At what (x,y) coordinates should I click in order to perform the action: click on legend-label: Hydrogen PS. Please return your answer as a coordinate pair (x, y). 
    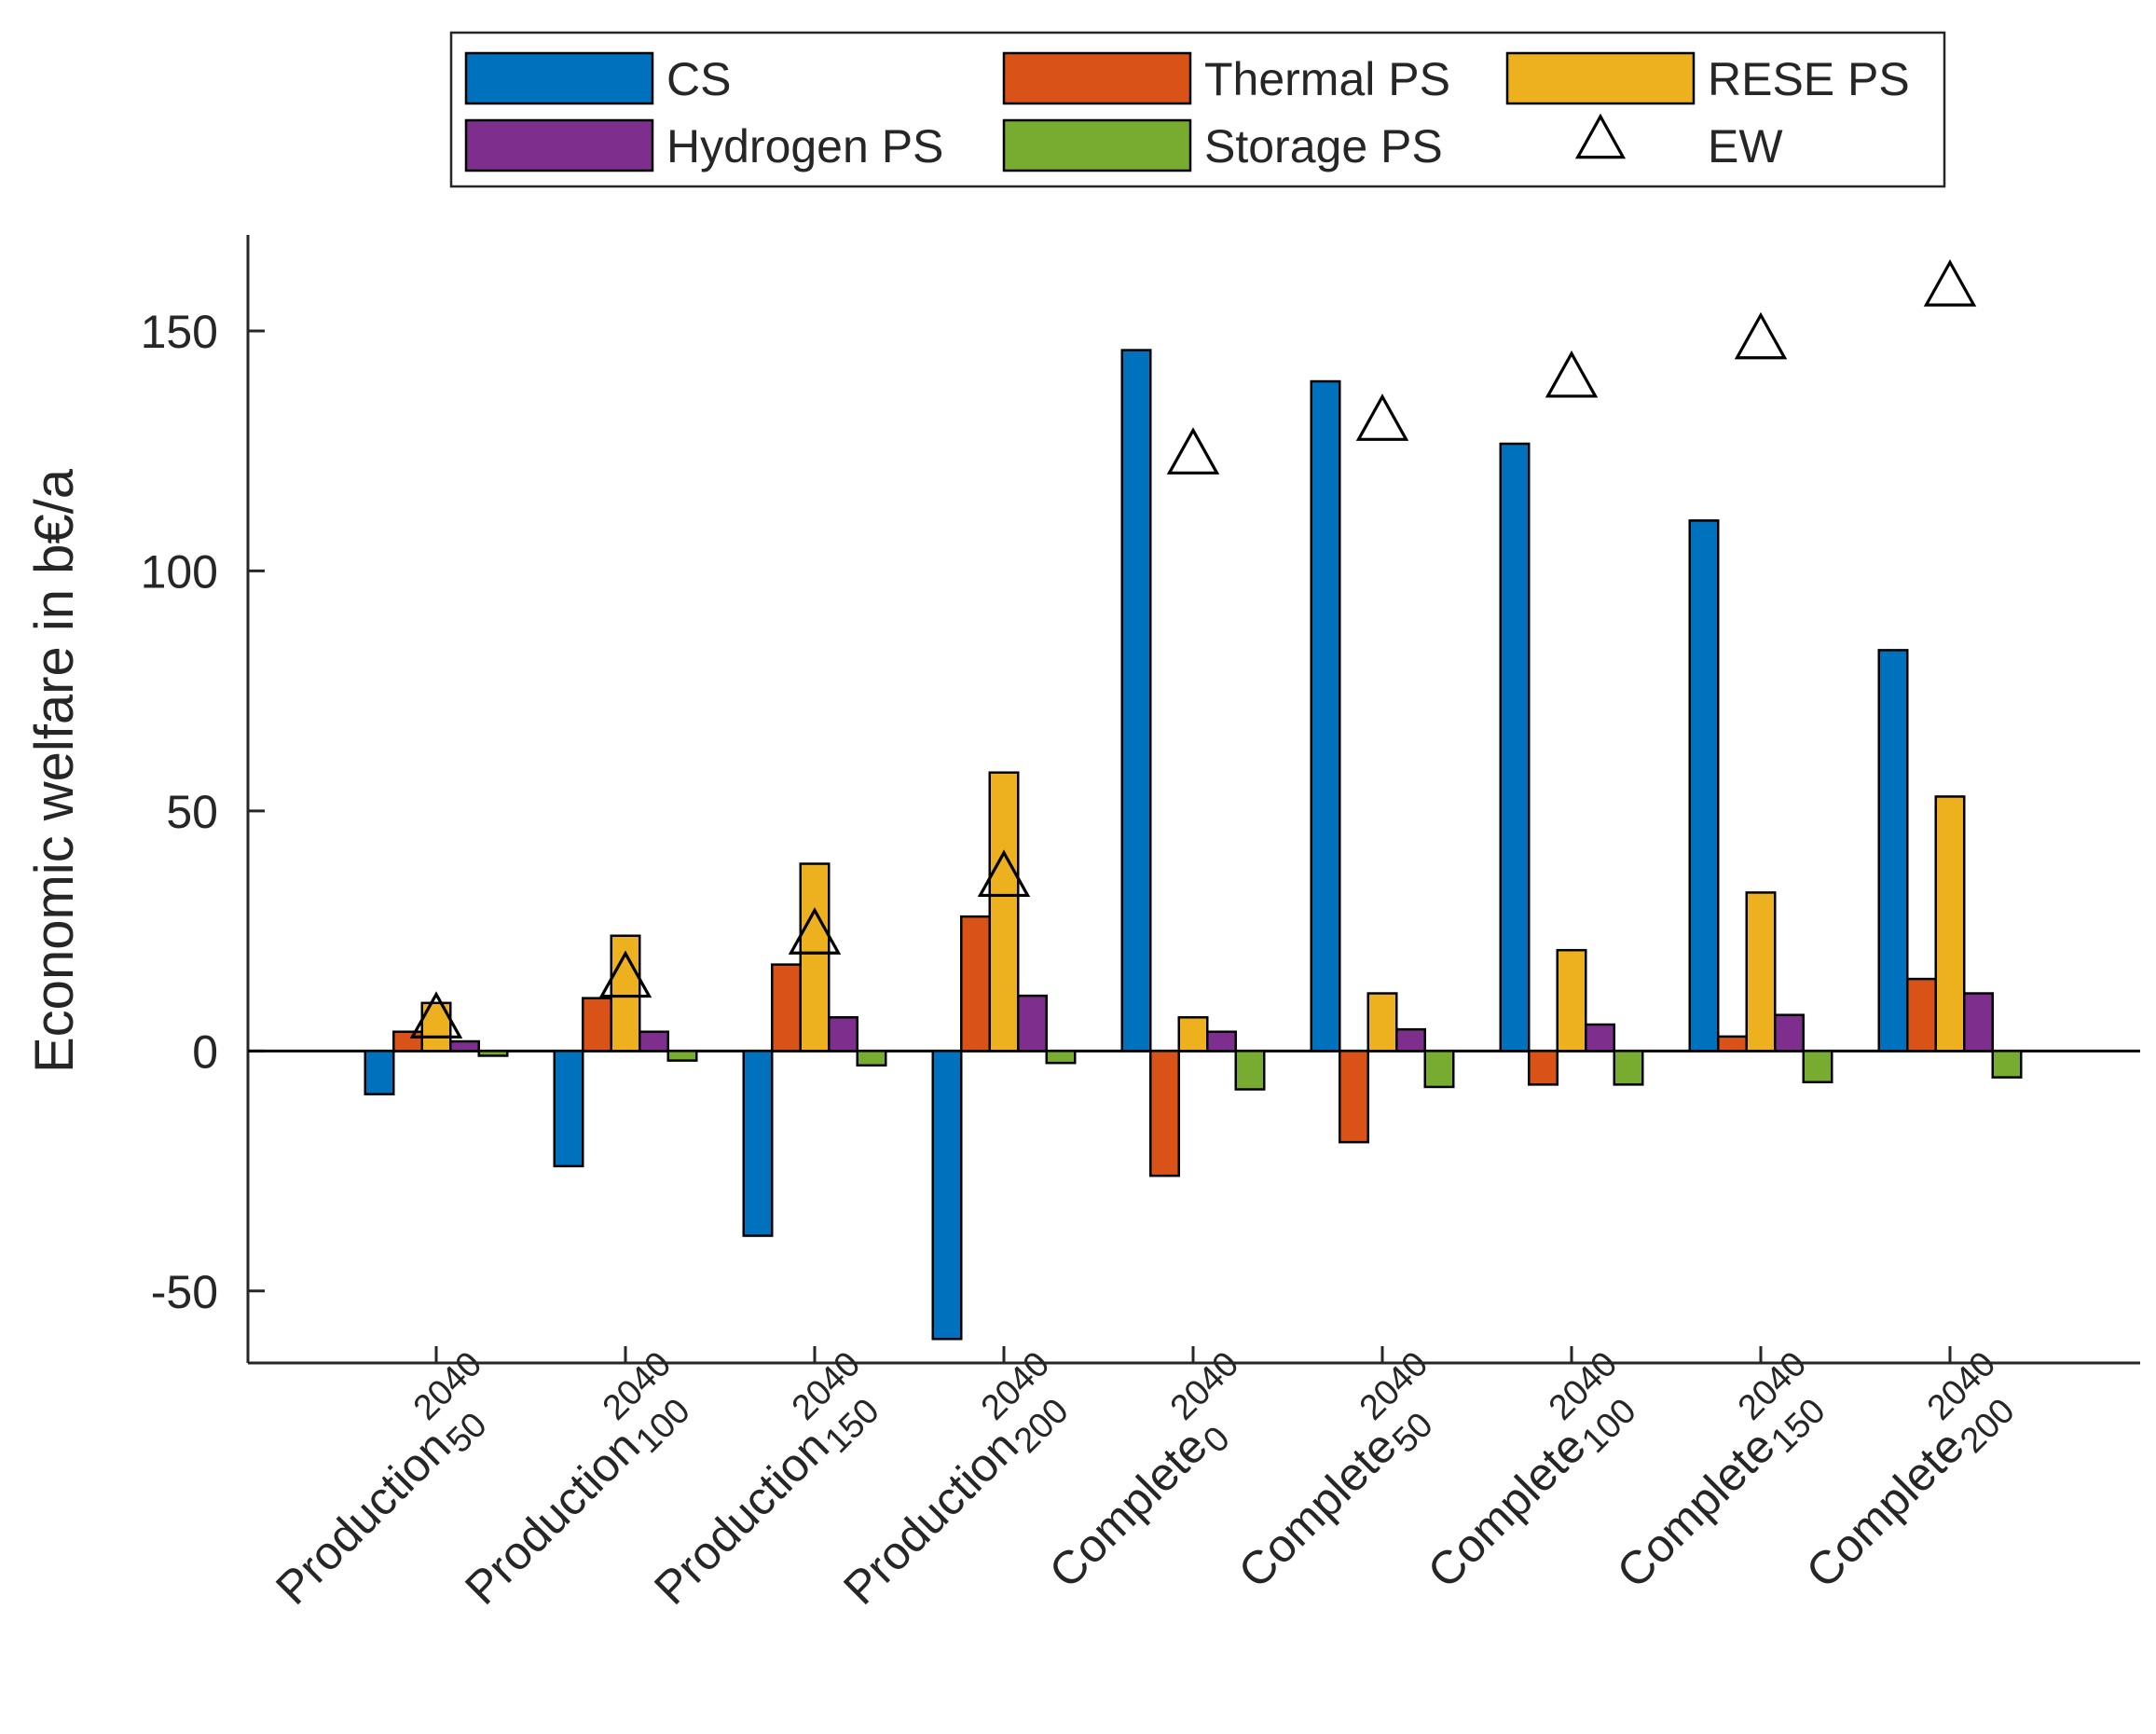
    Looking at the image, I should click on (804, 146).